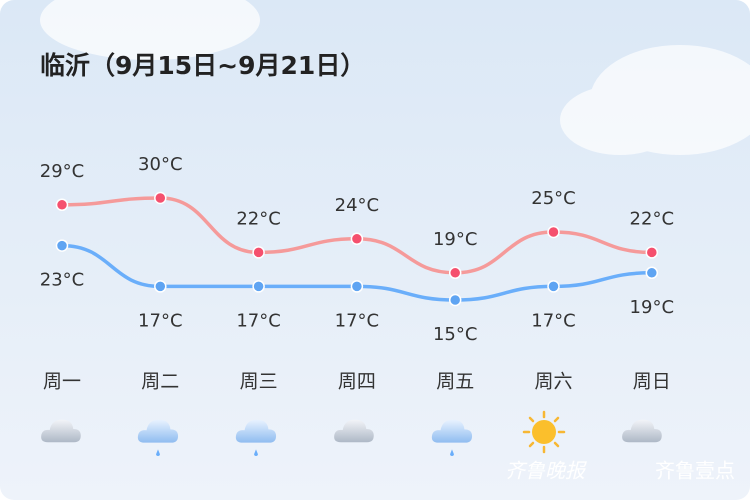  I want to click on value-label: 29°C, so click(62, 171).